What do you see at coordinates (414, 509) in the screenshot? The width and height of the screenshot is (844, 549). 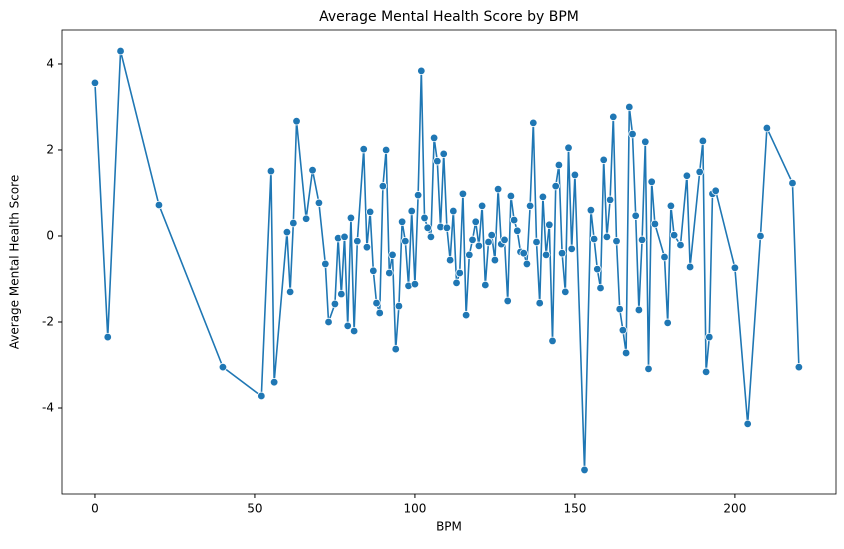 I see `x-tick-label: 100` at bounding box center [414, 509].